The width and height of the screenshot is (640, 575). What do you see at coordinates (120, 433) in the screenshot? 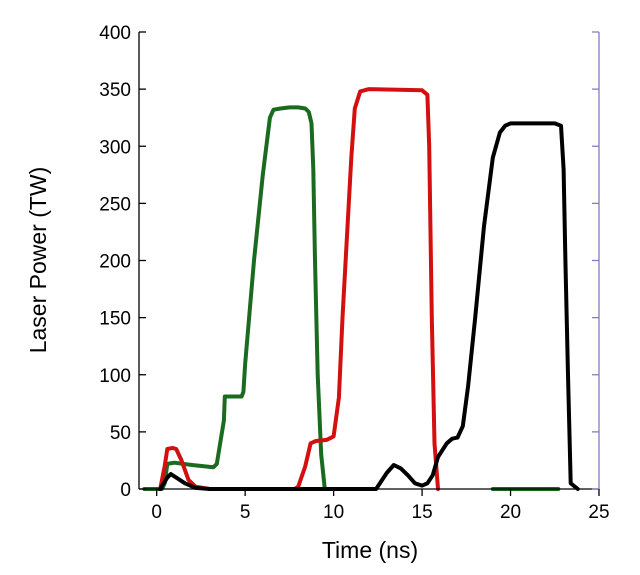
I see `y-tick-label-50: 50` at bounding box center [120, 433].